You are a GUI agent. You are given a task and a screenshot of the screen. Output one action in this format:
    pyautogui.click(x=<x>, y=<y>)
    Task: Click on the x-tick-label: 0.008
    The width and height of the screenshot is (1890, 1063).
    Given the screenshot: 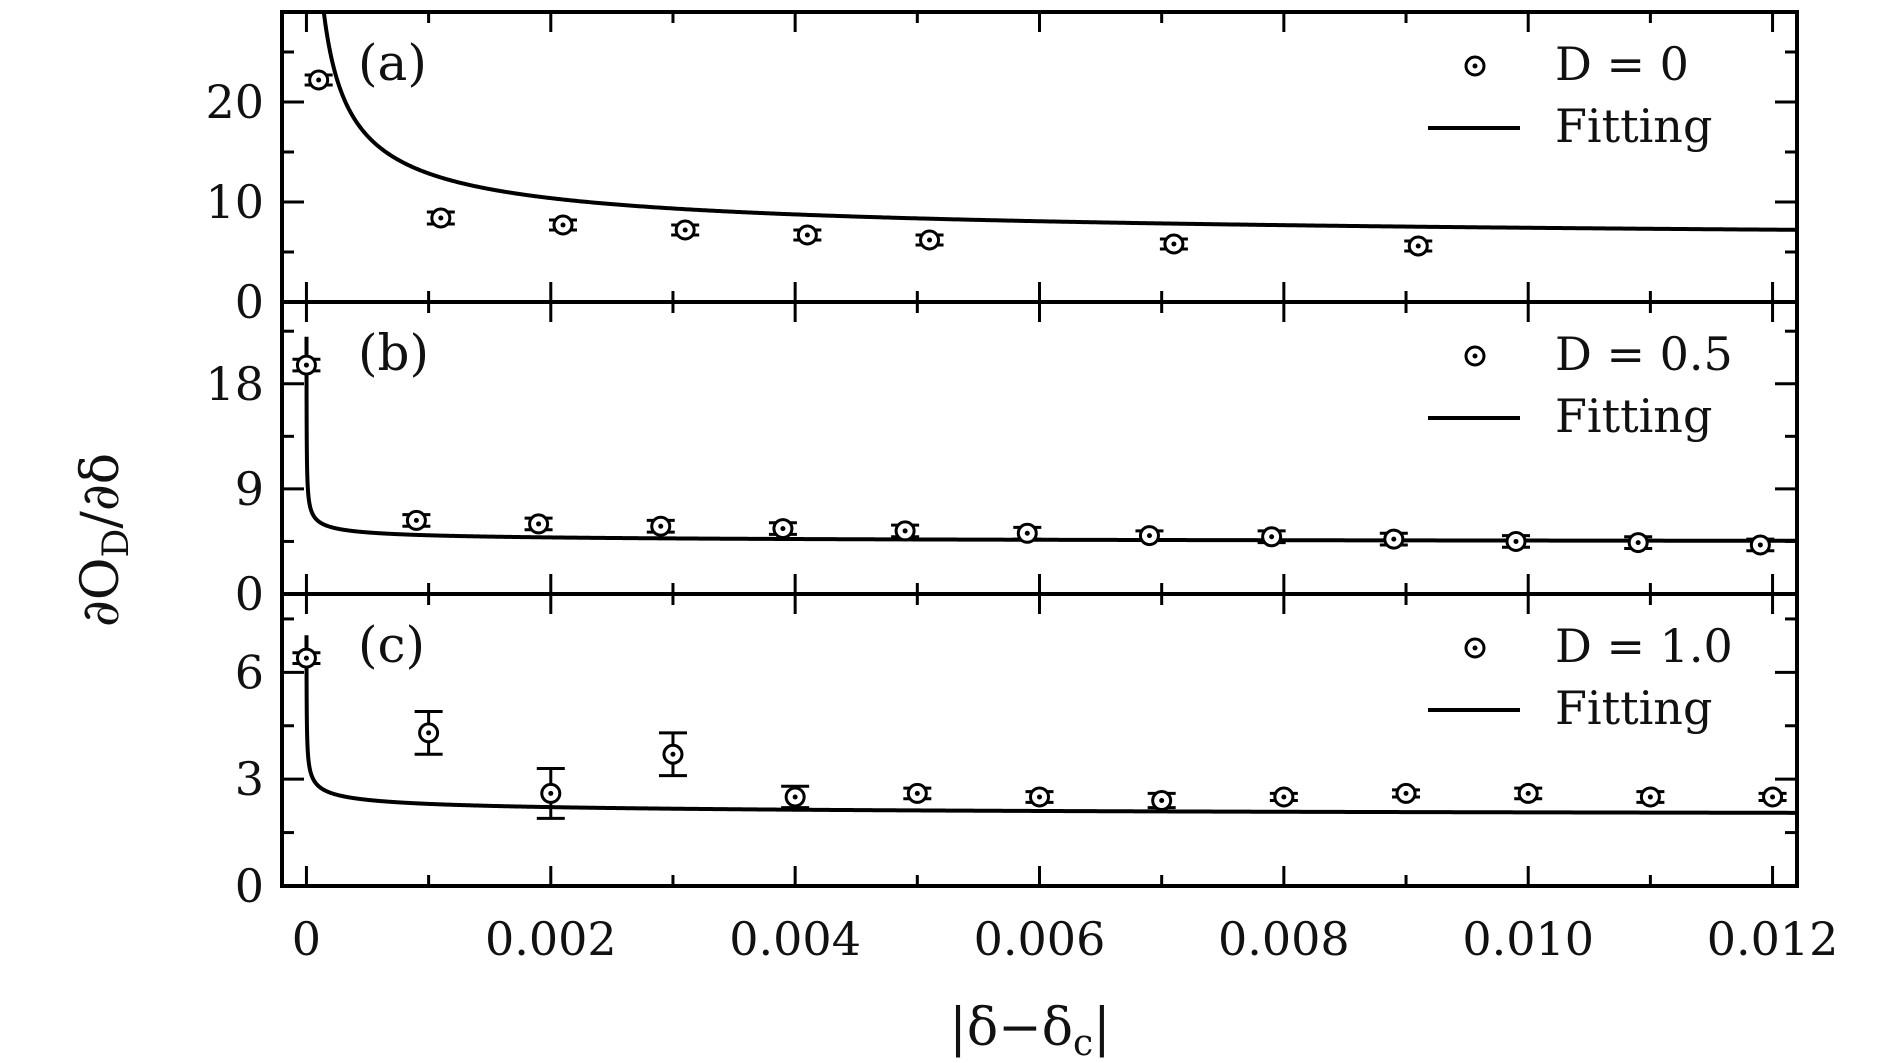 What is the action you would take?
    pyautogui.click(x=1284, y=939)
    